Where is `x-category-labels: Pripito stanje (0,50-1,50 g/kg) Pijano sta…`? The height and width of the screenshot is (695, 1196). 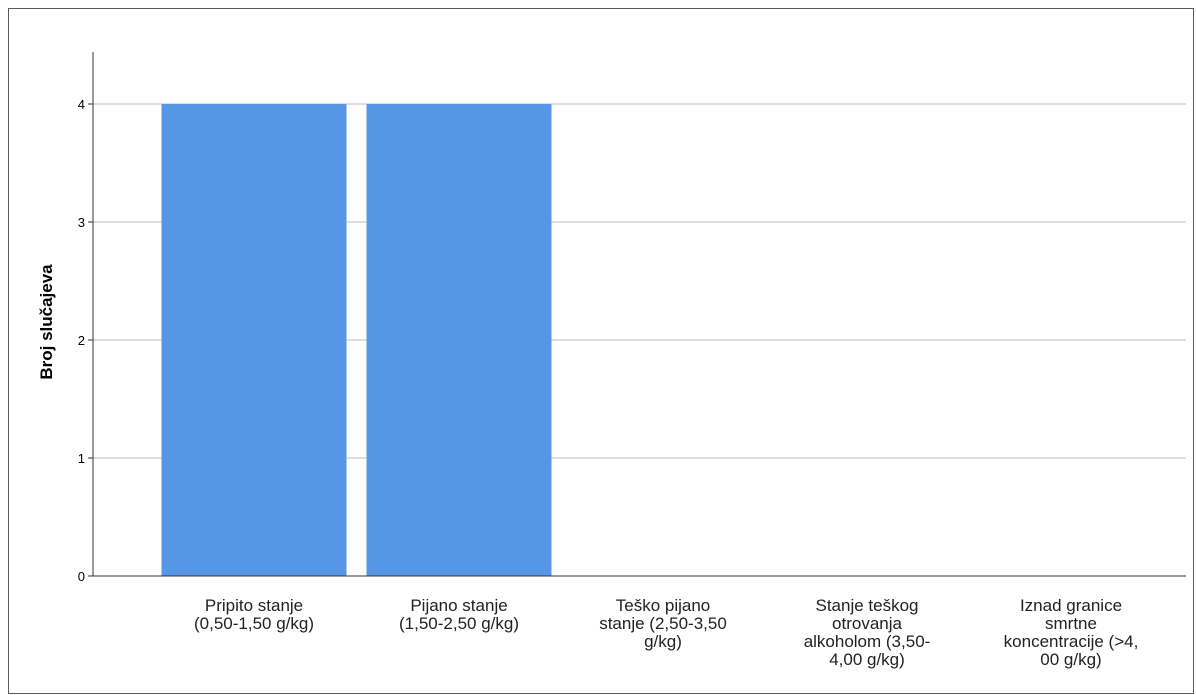
x-category-labels: Pripito stanje (0,50-1,50 g/kg) Pijano sta… is located at coordinates (666, 632).